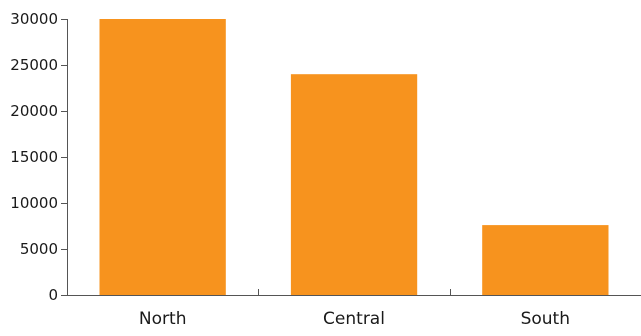 This screenshot has height=336, width=641. Describe the element at coordinates (163, 319) in the screenshot. I see `x-tick-label: North` at that location.